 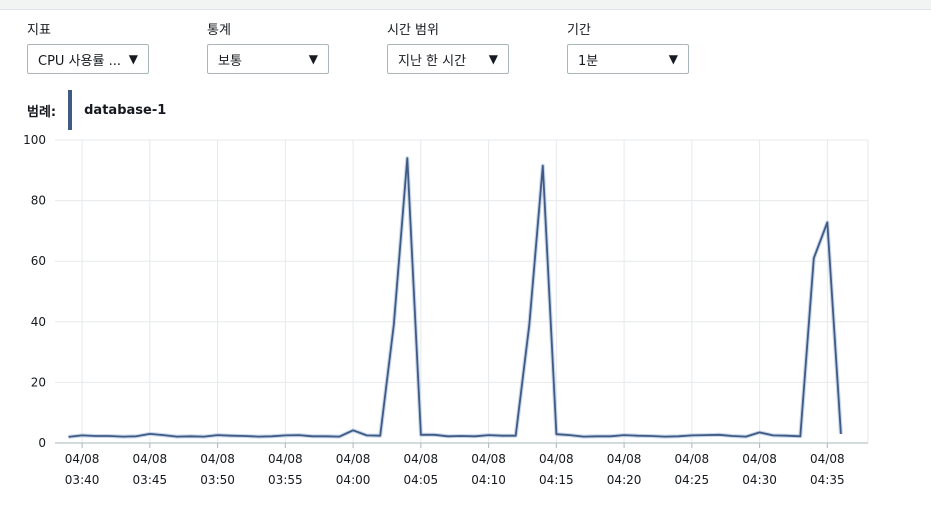 I want to click on legend-swatch, so click(x=70, y=110).